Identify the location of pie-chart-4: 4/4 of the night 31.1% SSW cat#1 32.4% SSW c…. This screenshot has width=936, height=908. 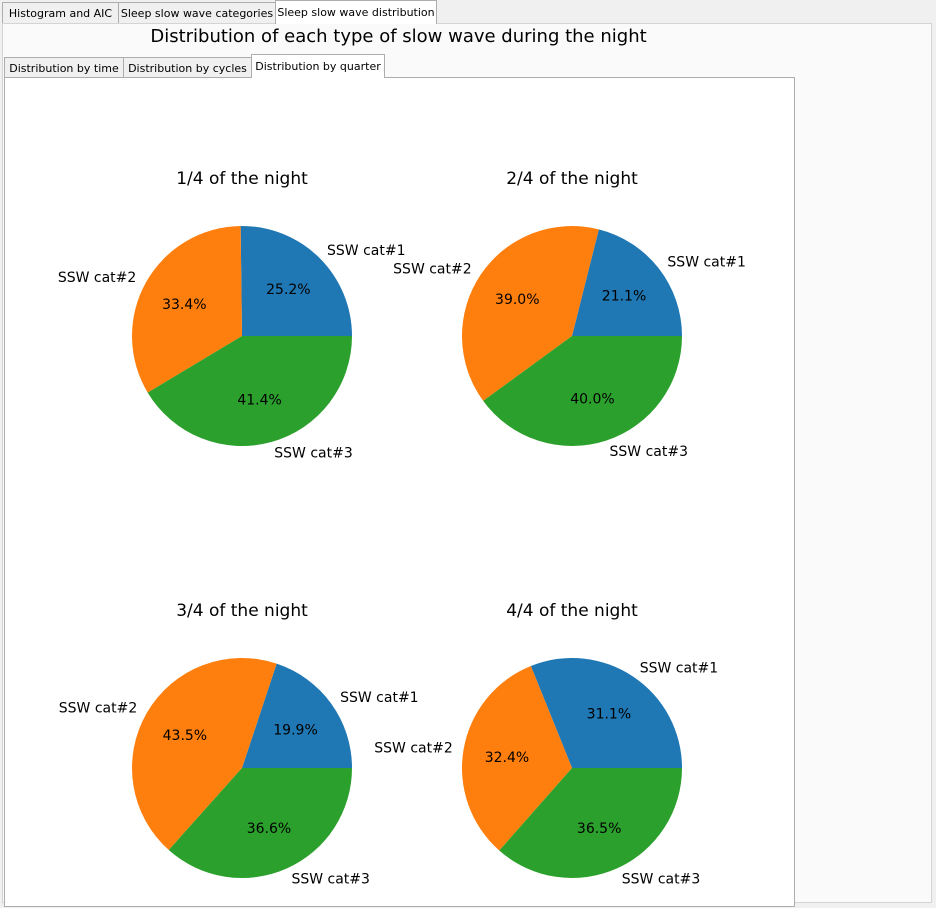
(546, 744).